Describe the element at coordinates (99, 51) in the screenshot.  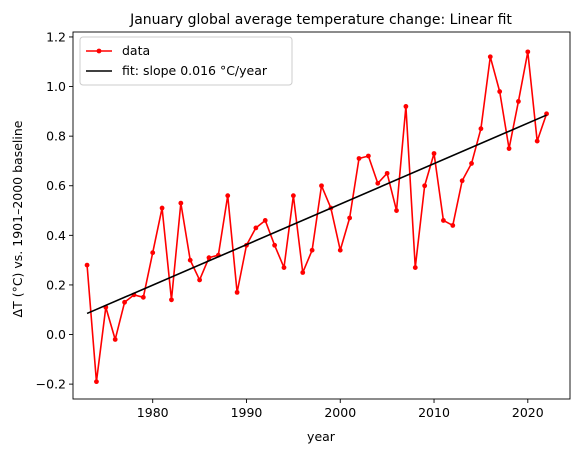
I see `legend-data-marker-icon` at that location.